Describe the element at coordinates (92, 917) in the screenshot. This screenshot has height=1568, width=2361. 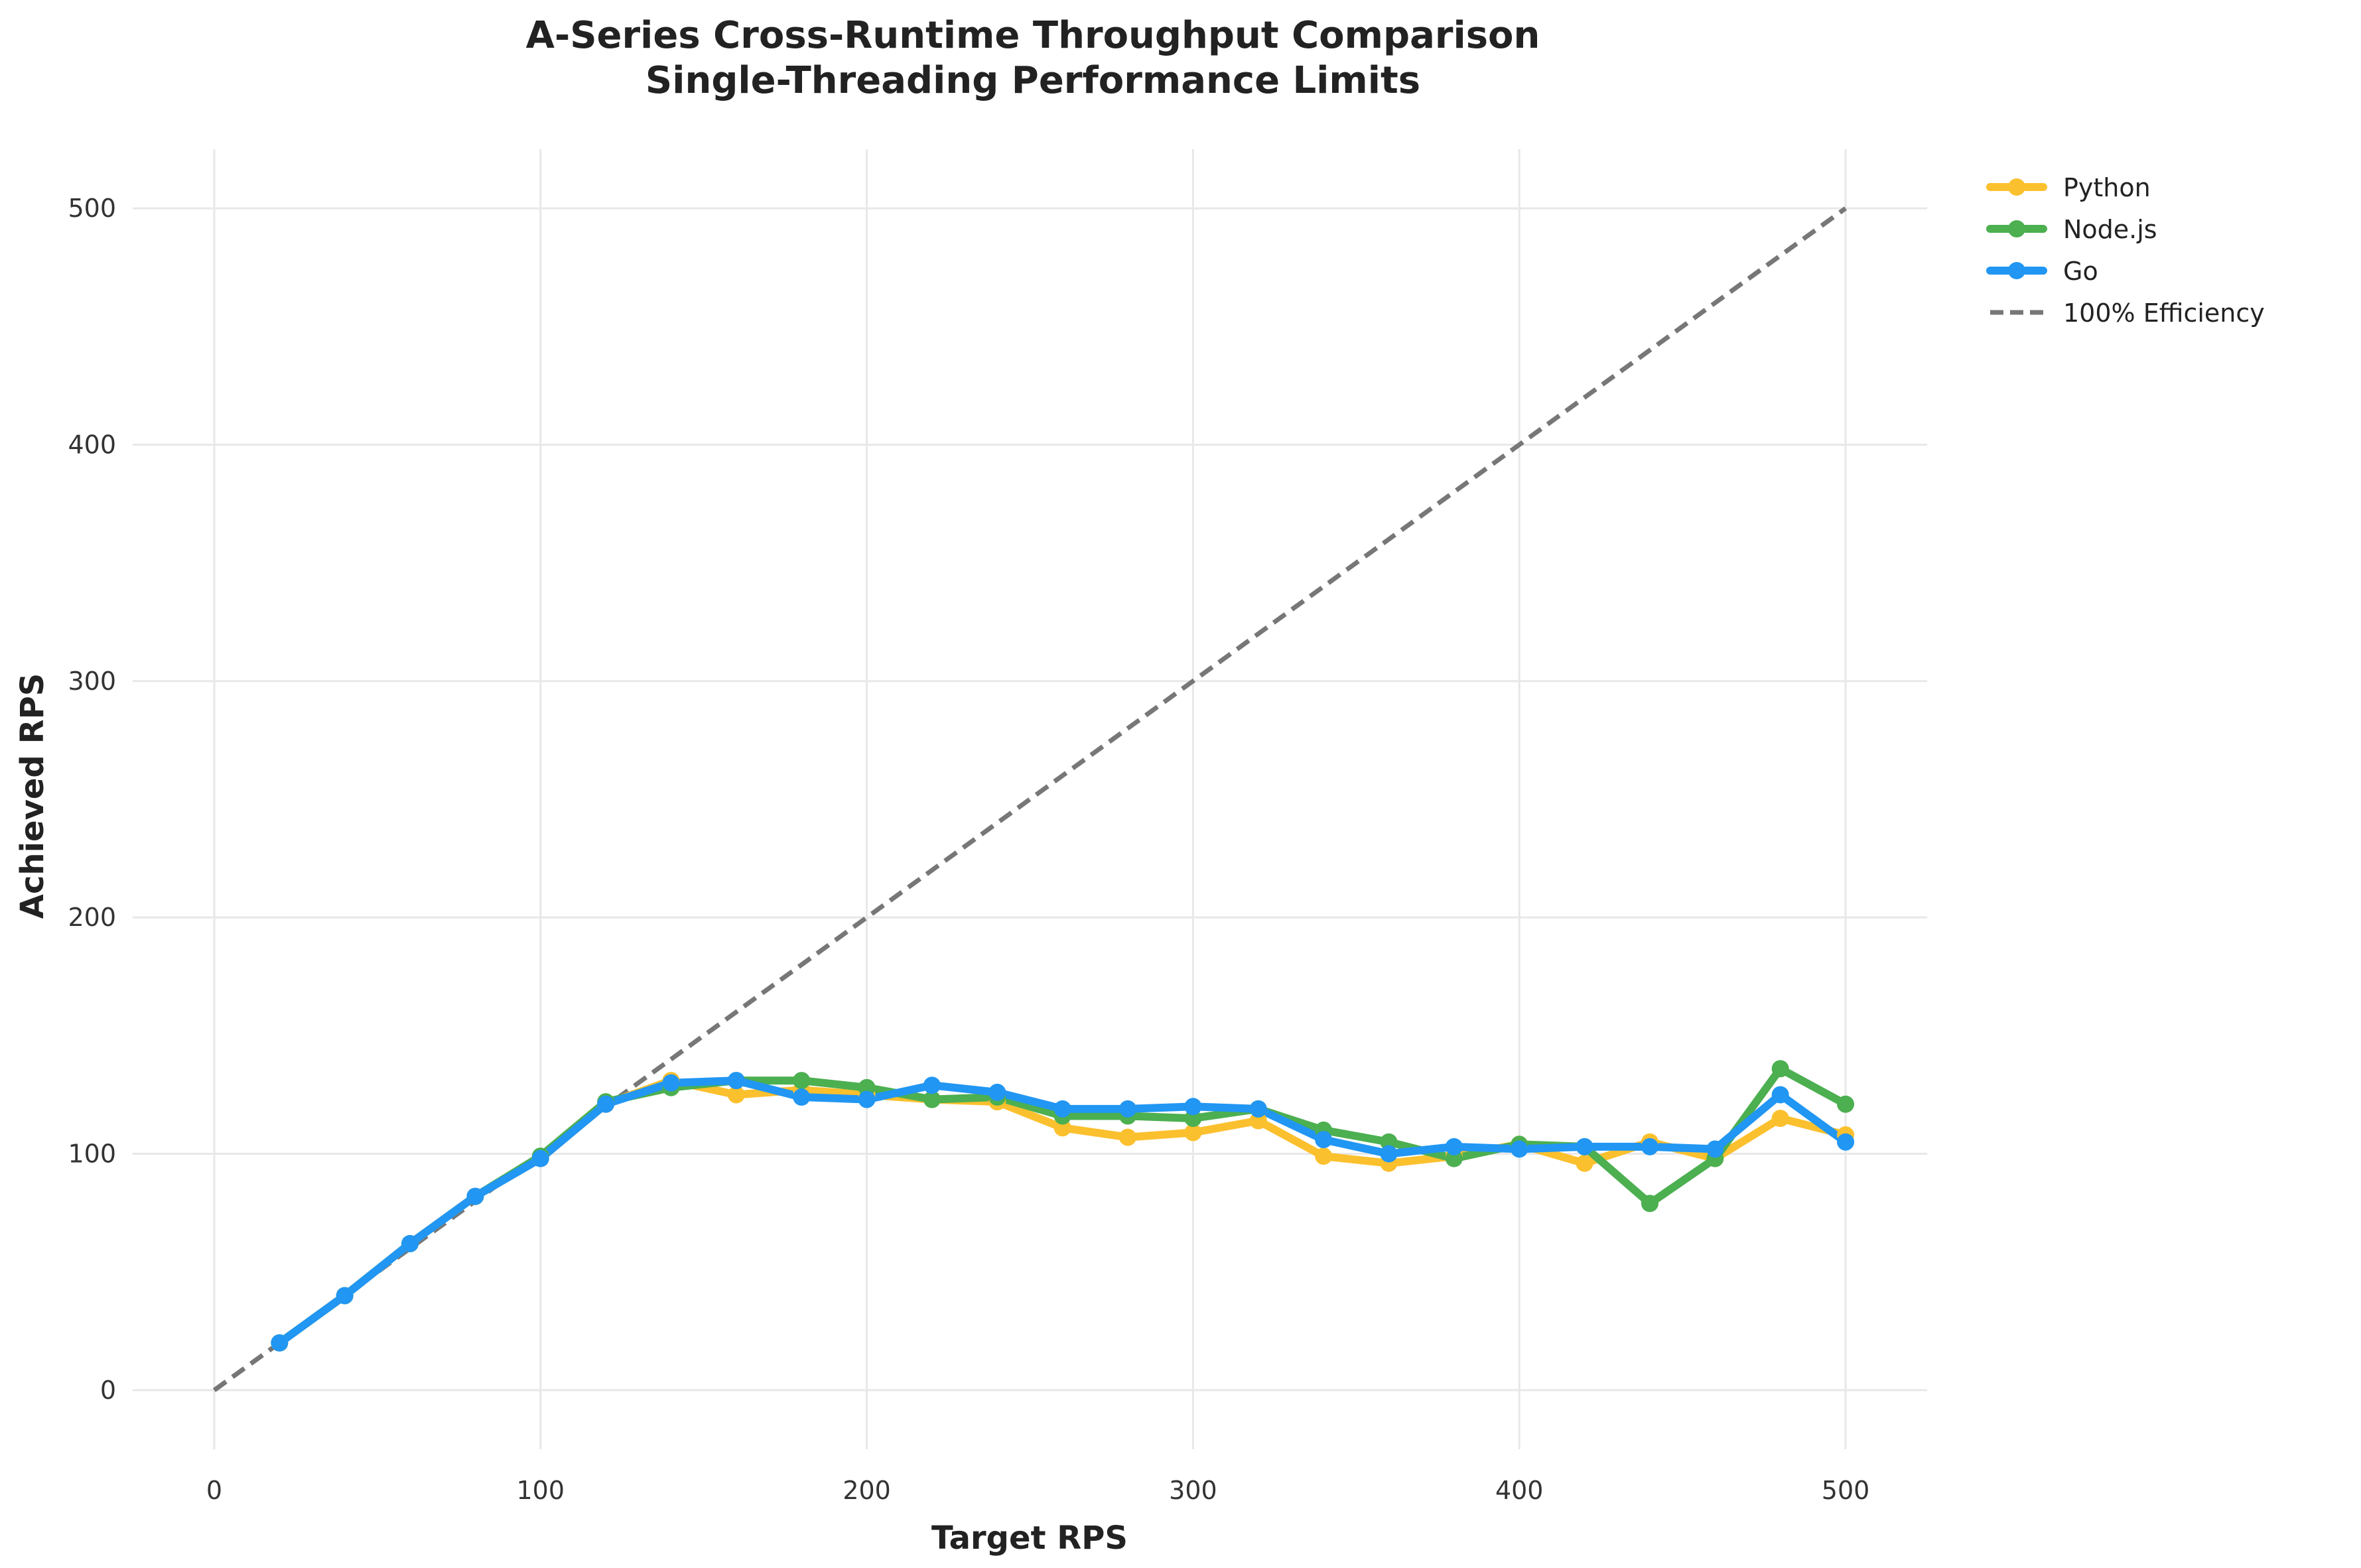
I see `y-tick-label: 200` at that location.